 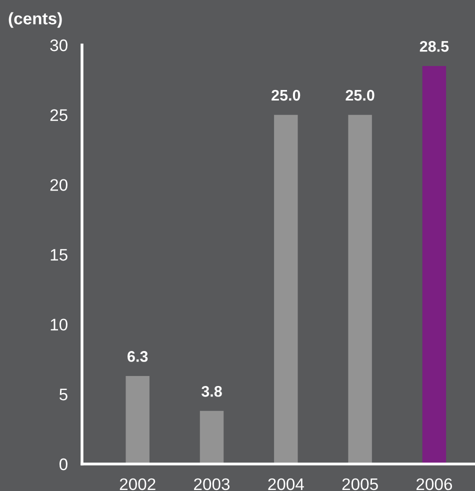 I want to click on x-tick-label: 2004, so click(x=286, y=484).